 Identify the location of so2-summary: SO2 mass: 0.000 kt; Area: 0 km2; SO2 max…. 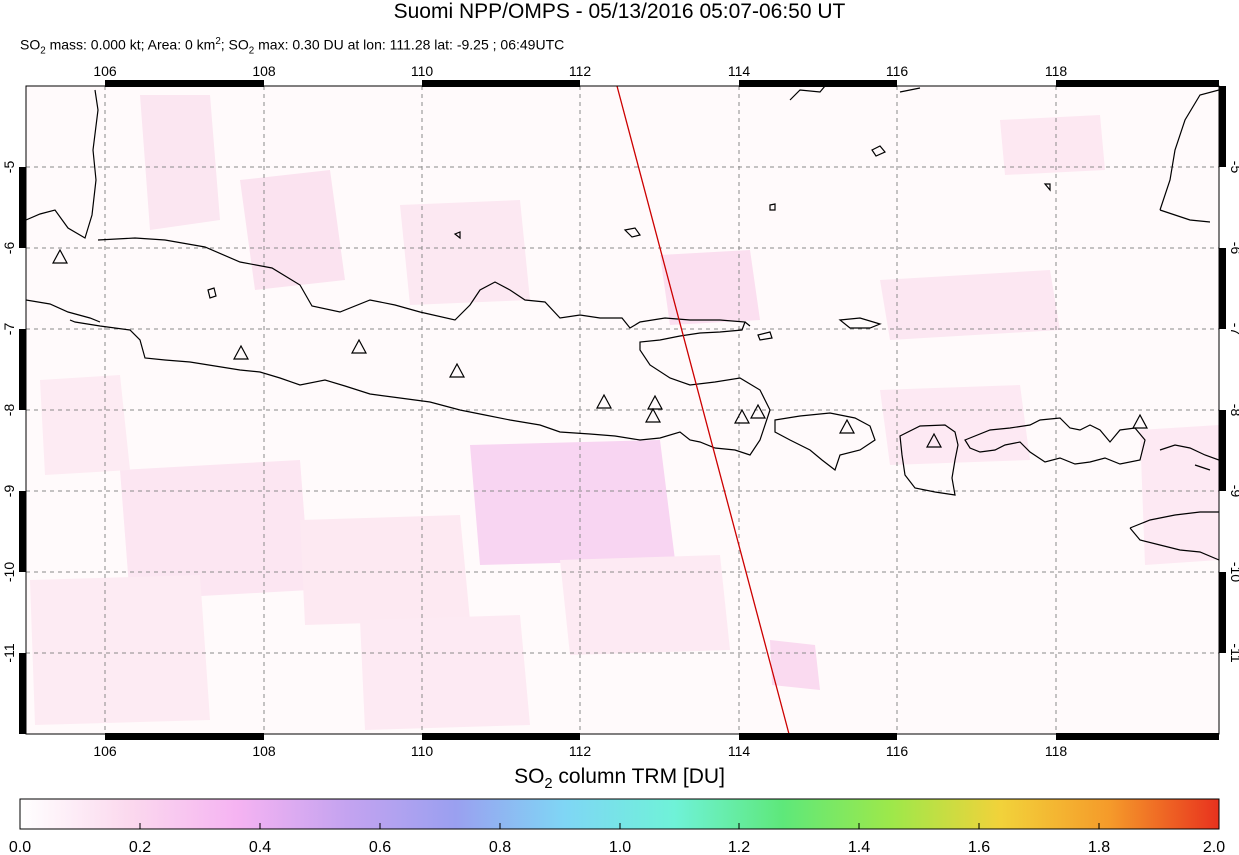
(292, 46).